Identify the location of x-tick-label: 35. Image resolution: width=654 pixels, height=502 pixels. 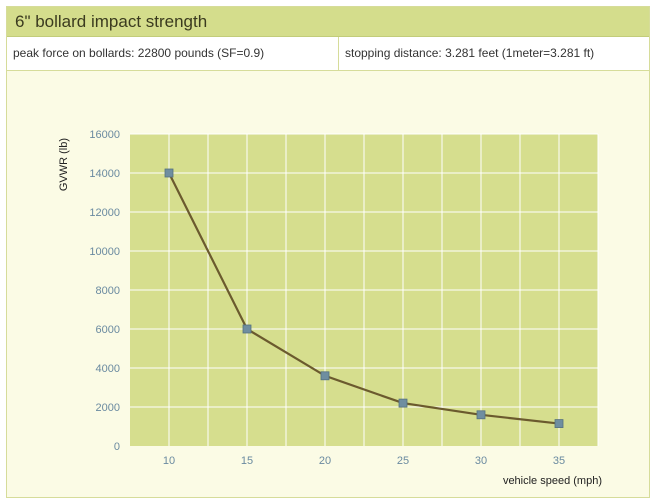
(559, 461).